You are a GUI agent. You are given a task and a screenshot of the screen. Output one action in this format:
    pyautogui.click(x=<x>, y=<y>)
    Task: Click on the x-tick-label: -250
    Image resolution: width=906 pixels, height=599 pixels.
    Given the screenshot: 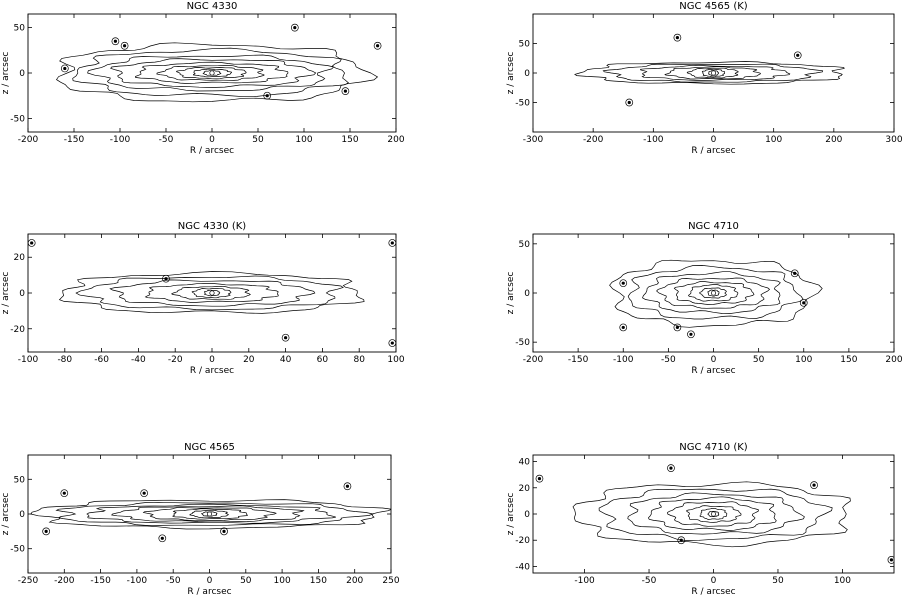 What is the action you would take?
    pyautogui.click(x=28, y=581)
    